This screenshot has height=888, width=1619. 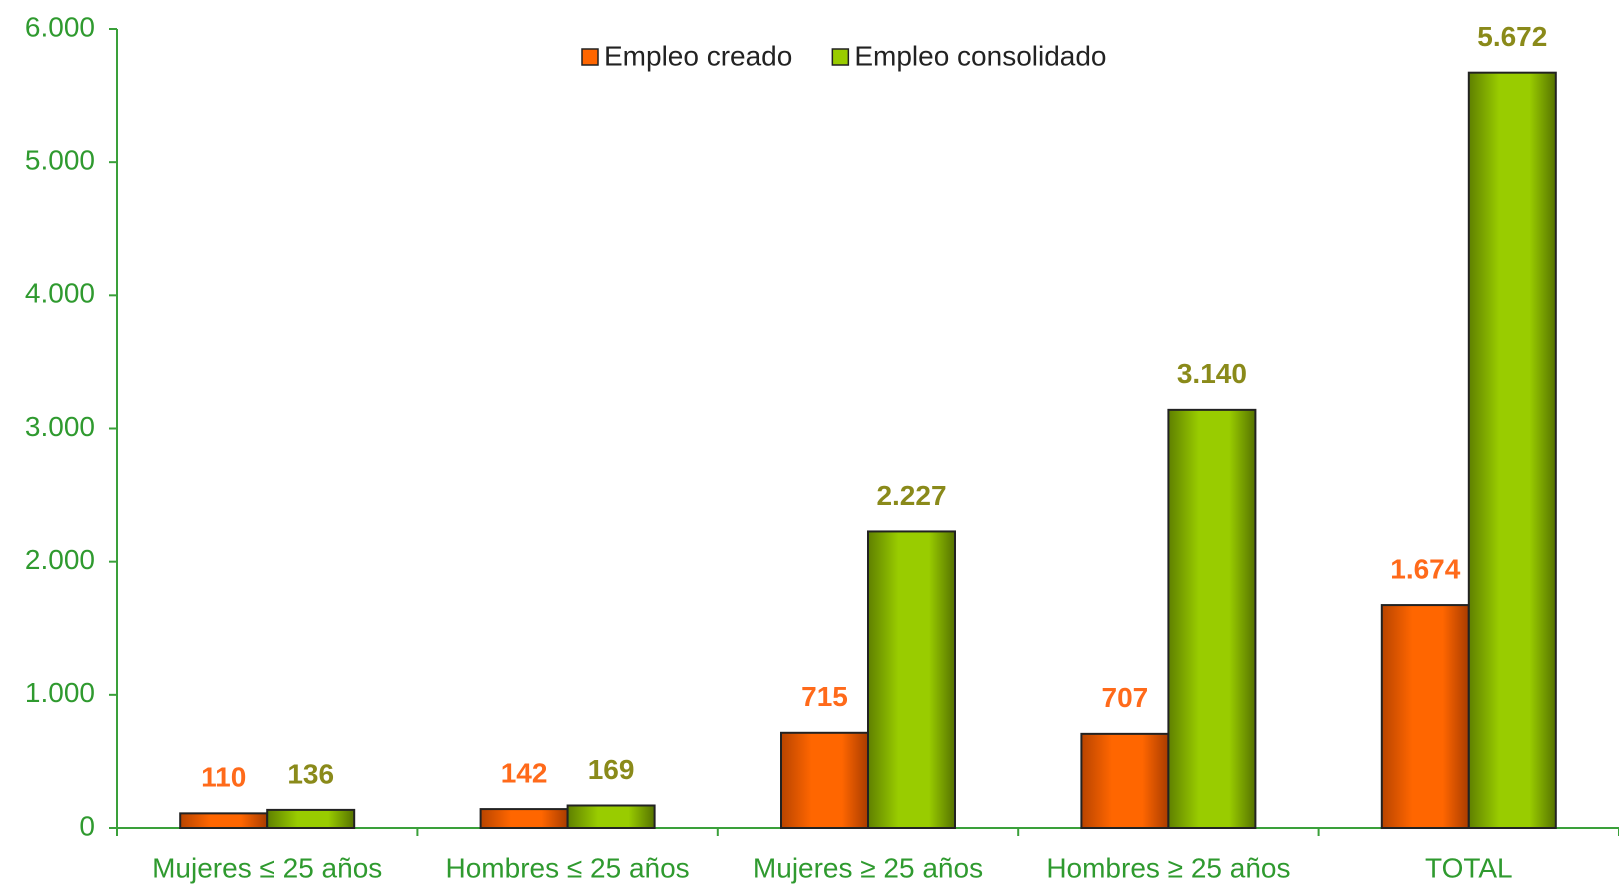 What do you see at coordinates (568, 867) in the screenshot?
I see `x-tick-label: Hombres ≤ 25 años` at bounding box center [568, 867].